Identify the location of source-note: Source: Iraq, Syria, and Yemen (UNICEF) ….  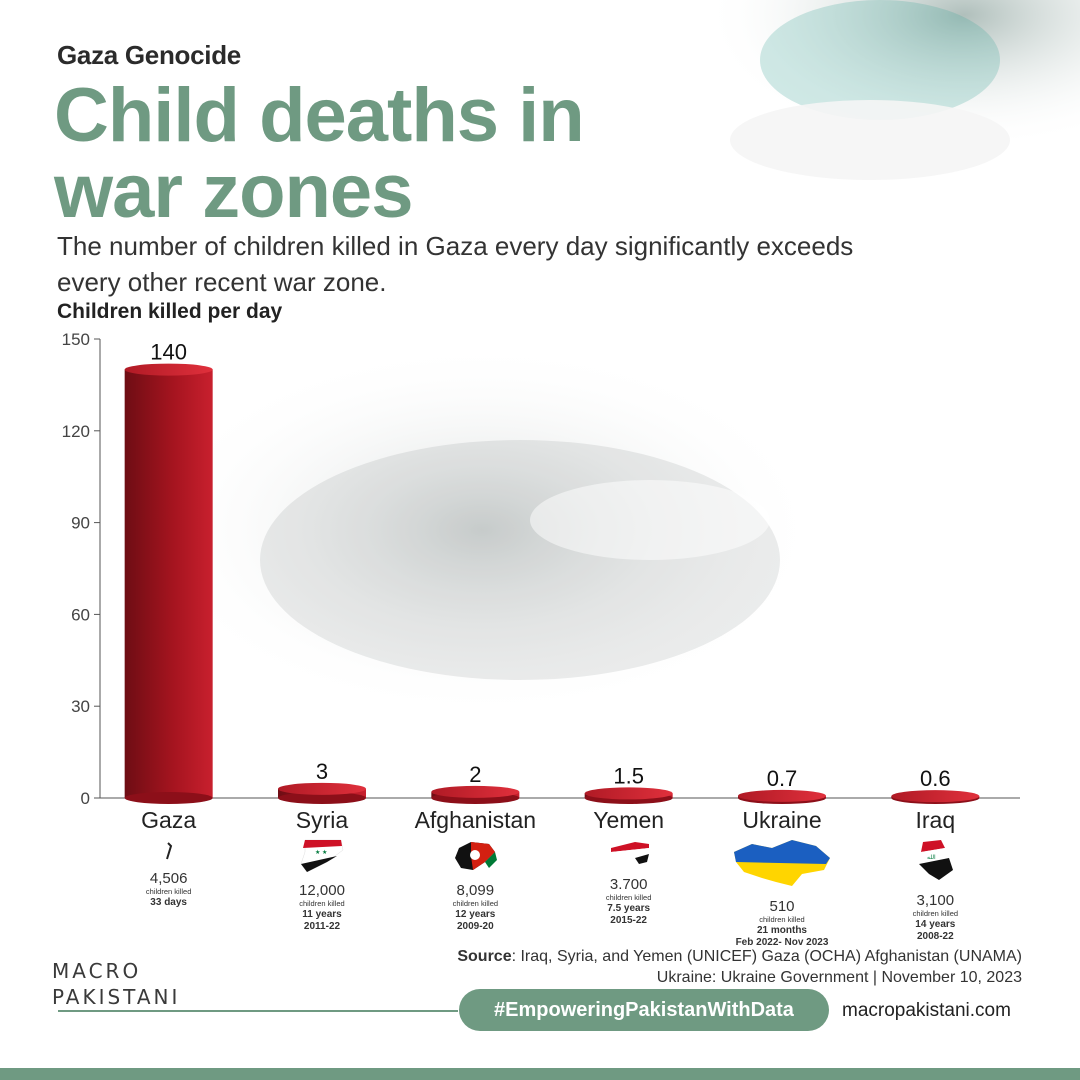
(739, 967).